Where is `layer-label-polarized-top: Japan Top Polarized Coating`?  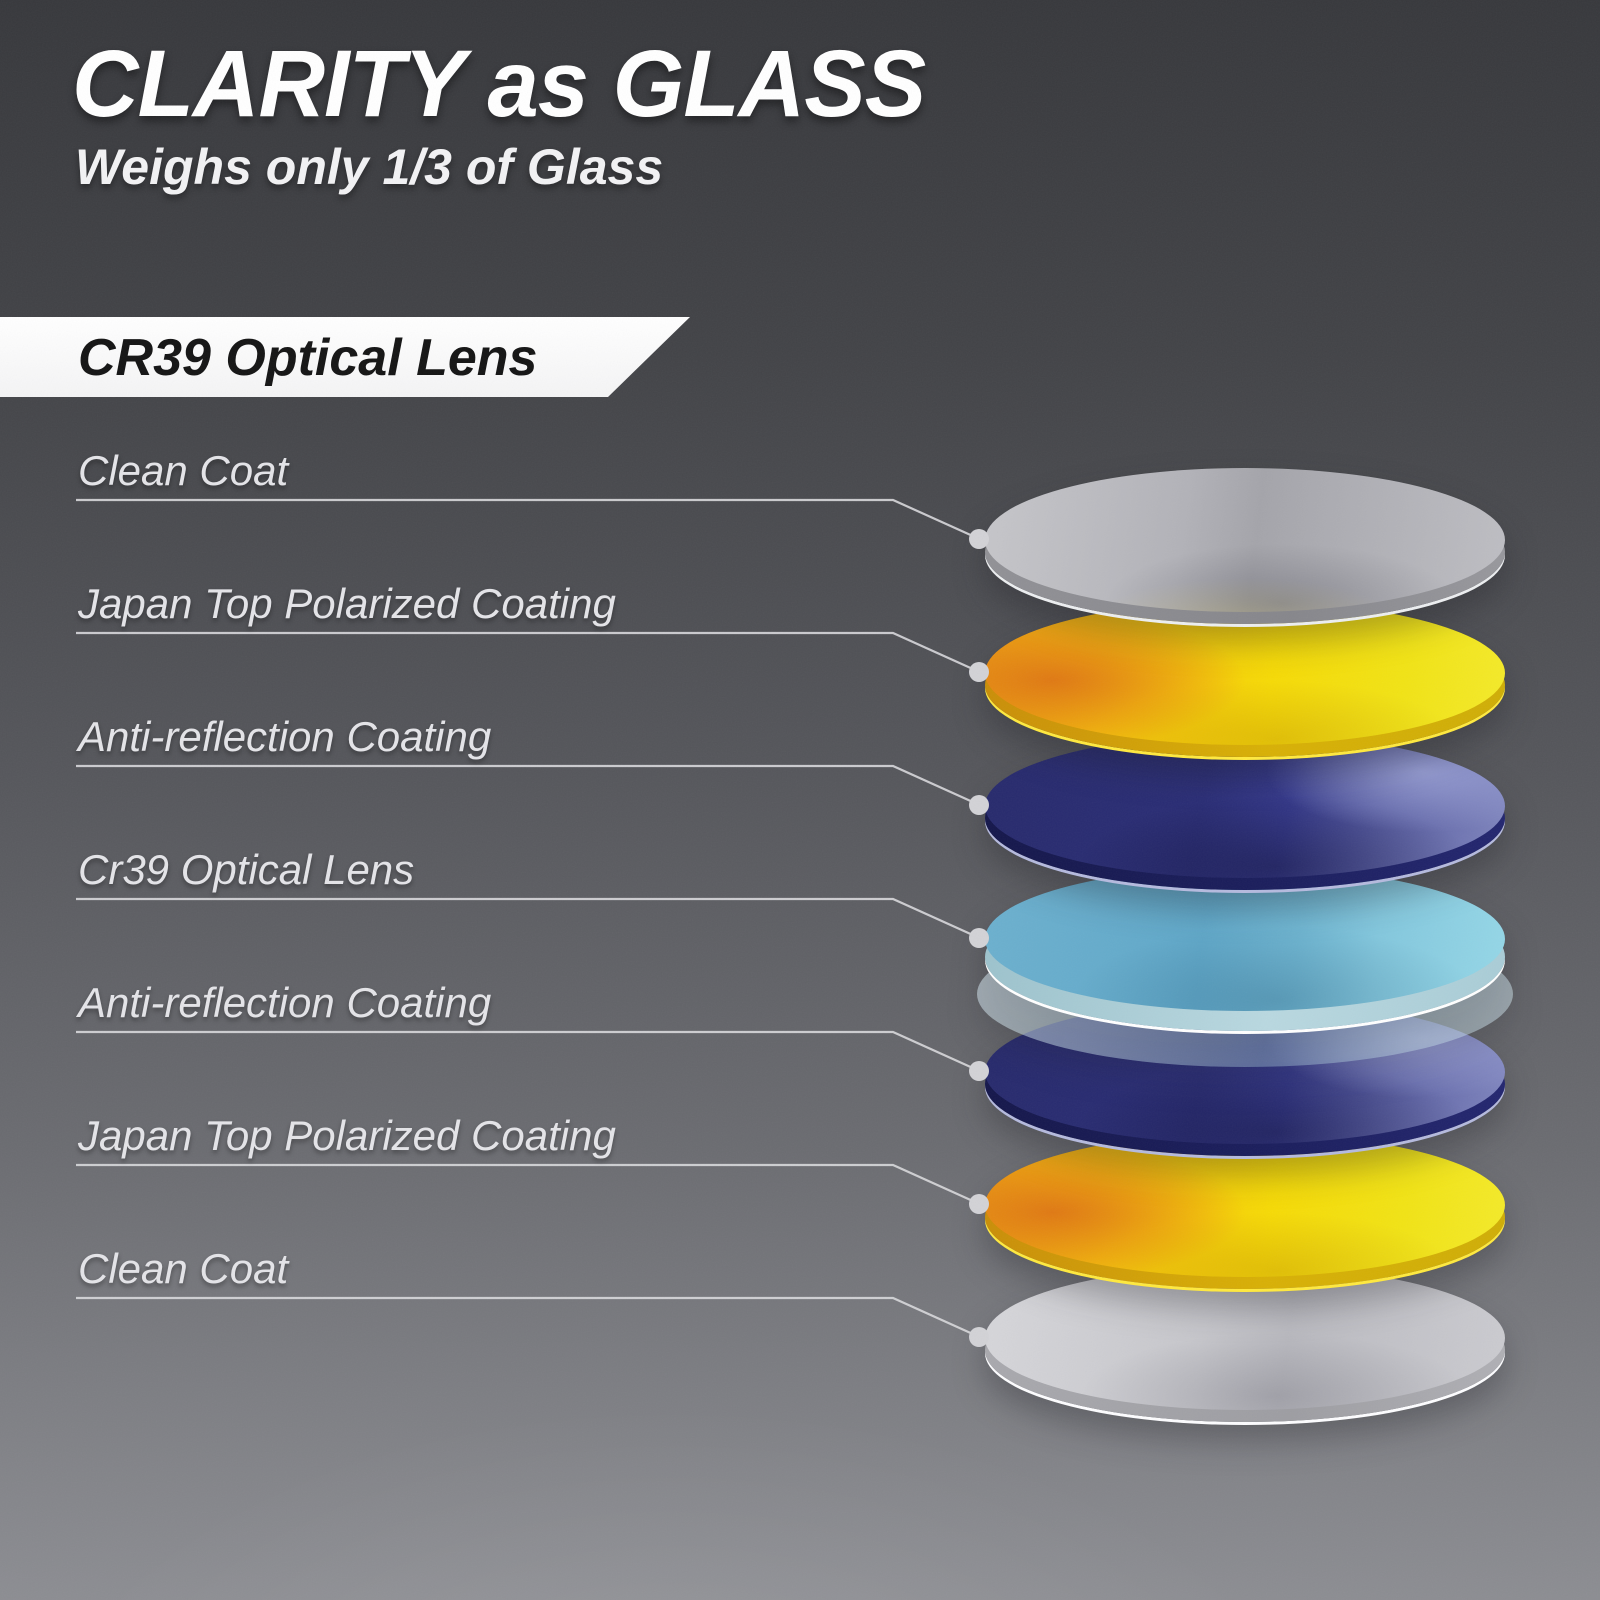 layer-label-polarized-top: Japan Top Polarized Coating is located at coordinates (347, 603).